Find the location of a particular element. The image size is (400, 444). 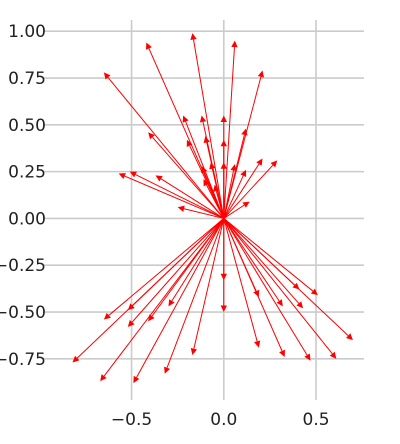

y-tick-label: 0.00 is located at coordinates (27, 219).